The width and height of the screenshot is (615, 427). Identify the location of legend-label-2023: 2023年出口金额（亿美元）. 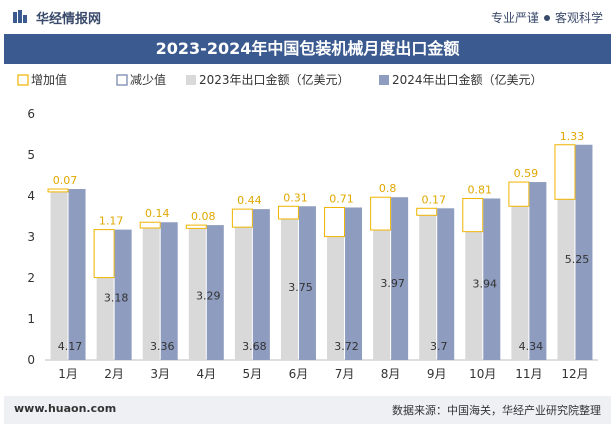
(274, 79).